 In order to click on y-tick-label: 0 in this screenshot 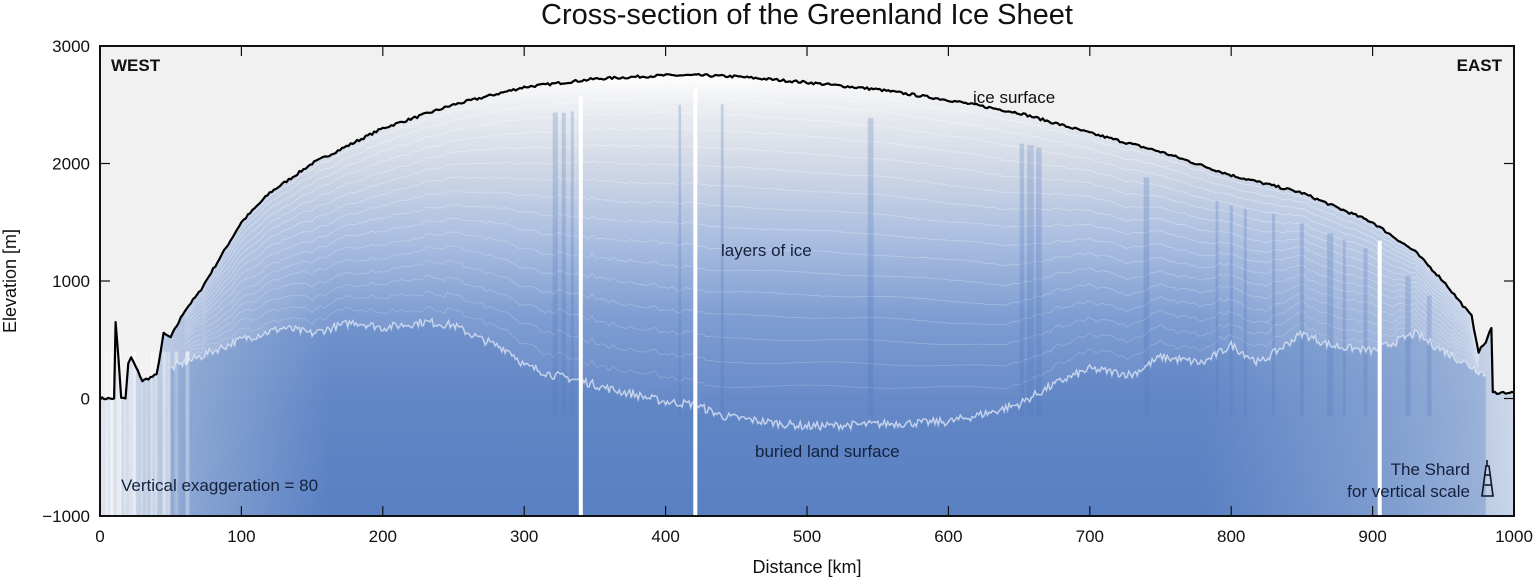, I will do `click(85, 399)`.